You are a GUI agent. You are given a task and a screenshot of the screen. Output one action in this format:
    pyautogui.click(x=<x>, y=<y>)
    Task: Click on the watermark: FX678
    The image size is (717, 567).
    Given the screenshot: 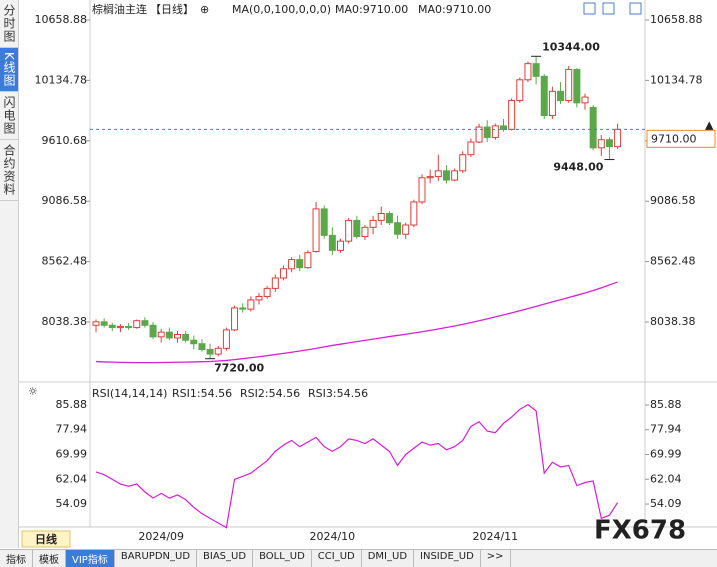 What is the action you would take?
    pyautogui.click(x=640, y=531)
    